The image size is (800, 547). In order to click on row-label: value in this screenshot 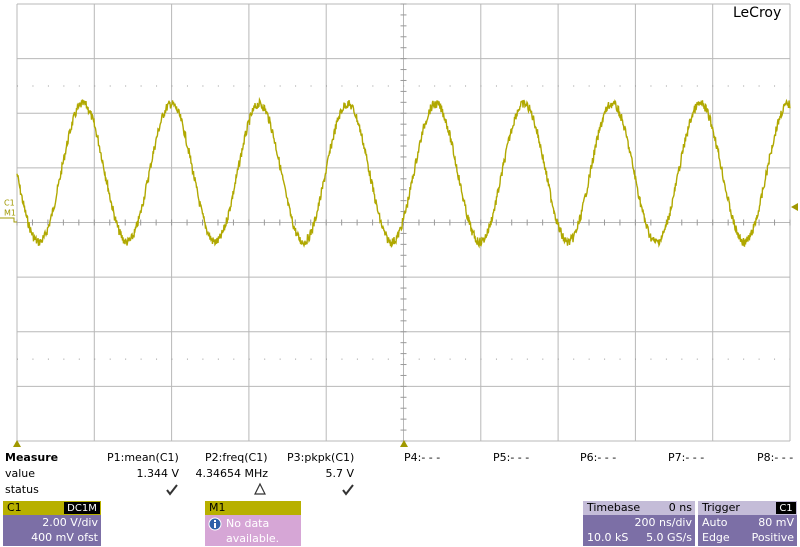, I will do `click(20, 473)`.